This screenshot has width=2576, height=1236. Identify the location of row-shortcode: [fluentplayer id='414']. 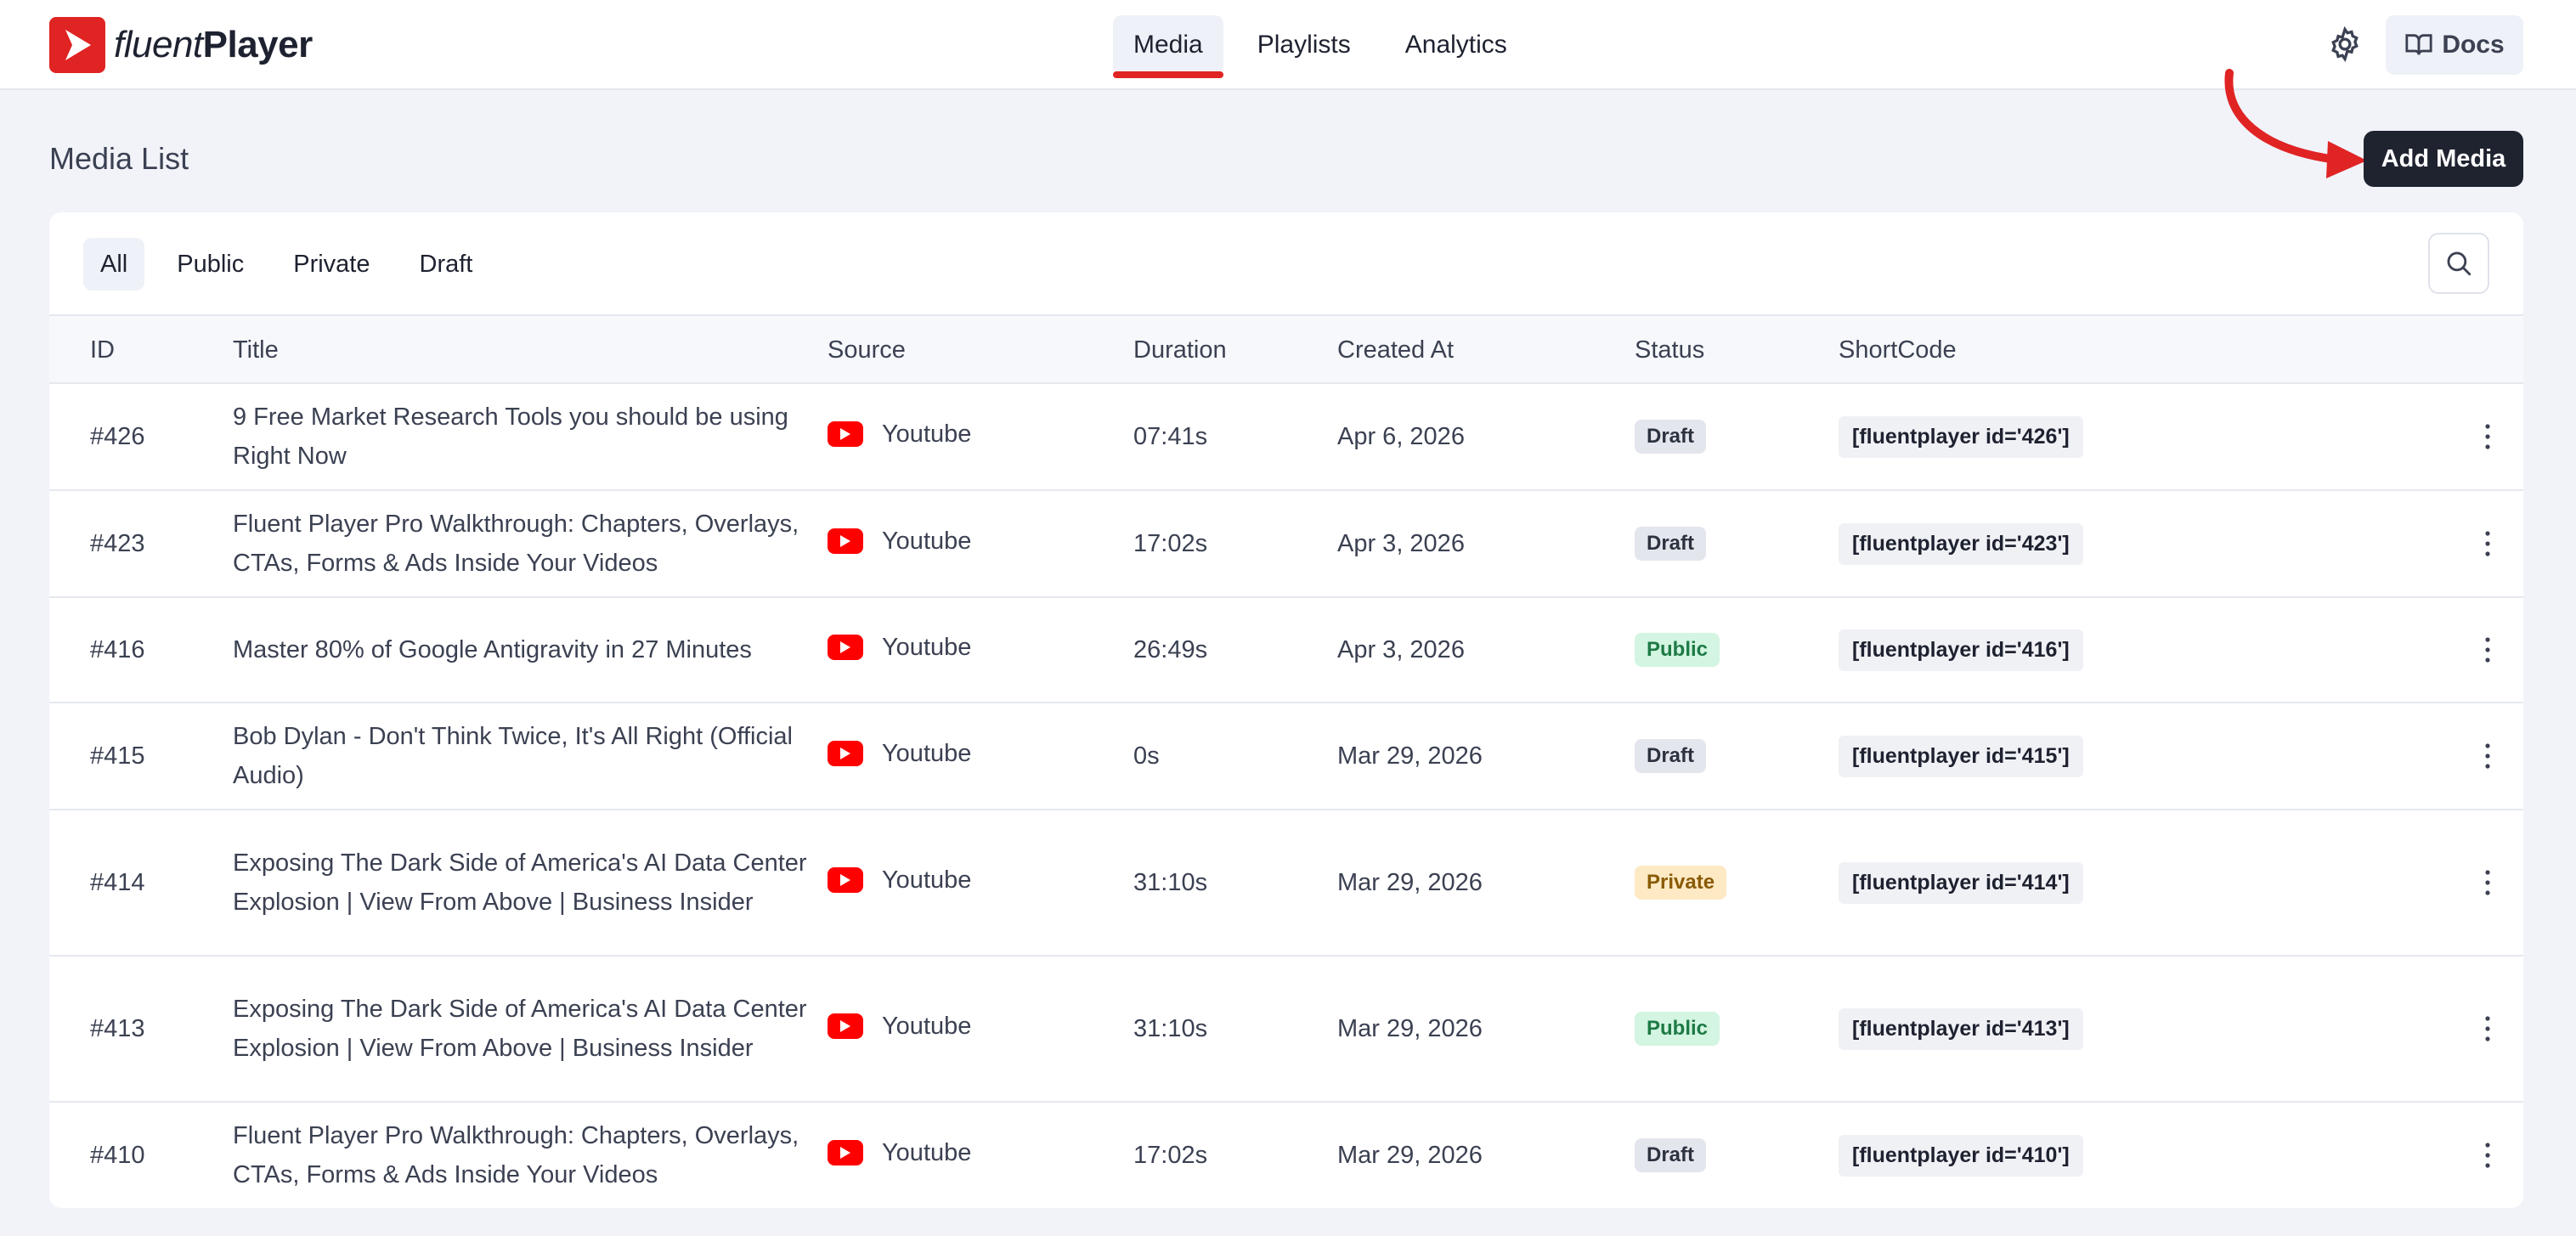
(1961, 882).